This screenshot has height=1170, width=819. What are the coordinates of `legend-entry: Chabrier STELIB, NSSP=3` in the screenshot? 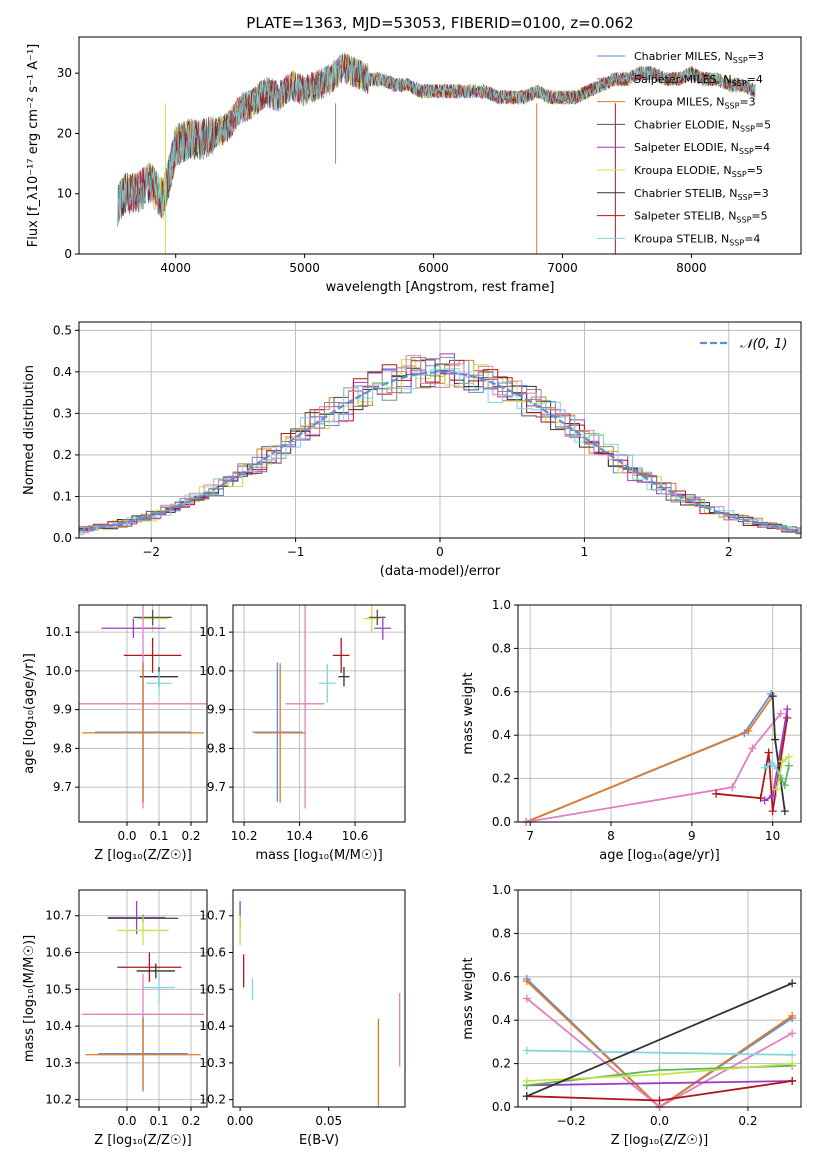 It's located at (701, 194).